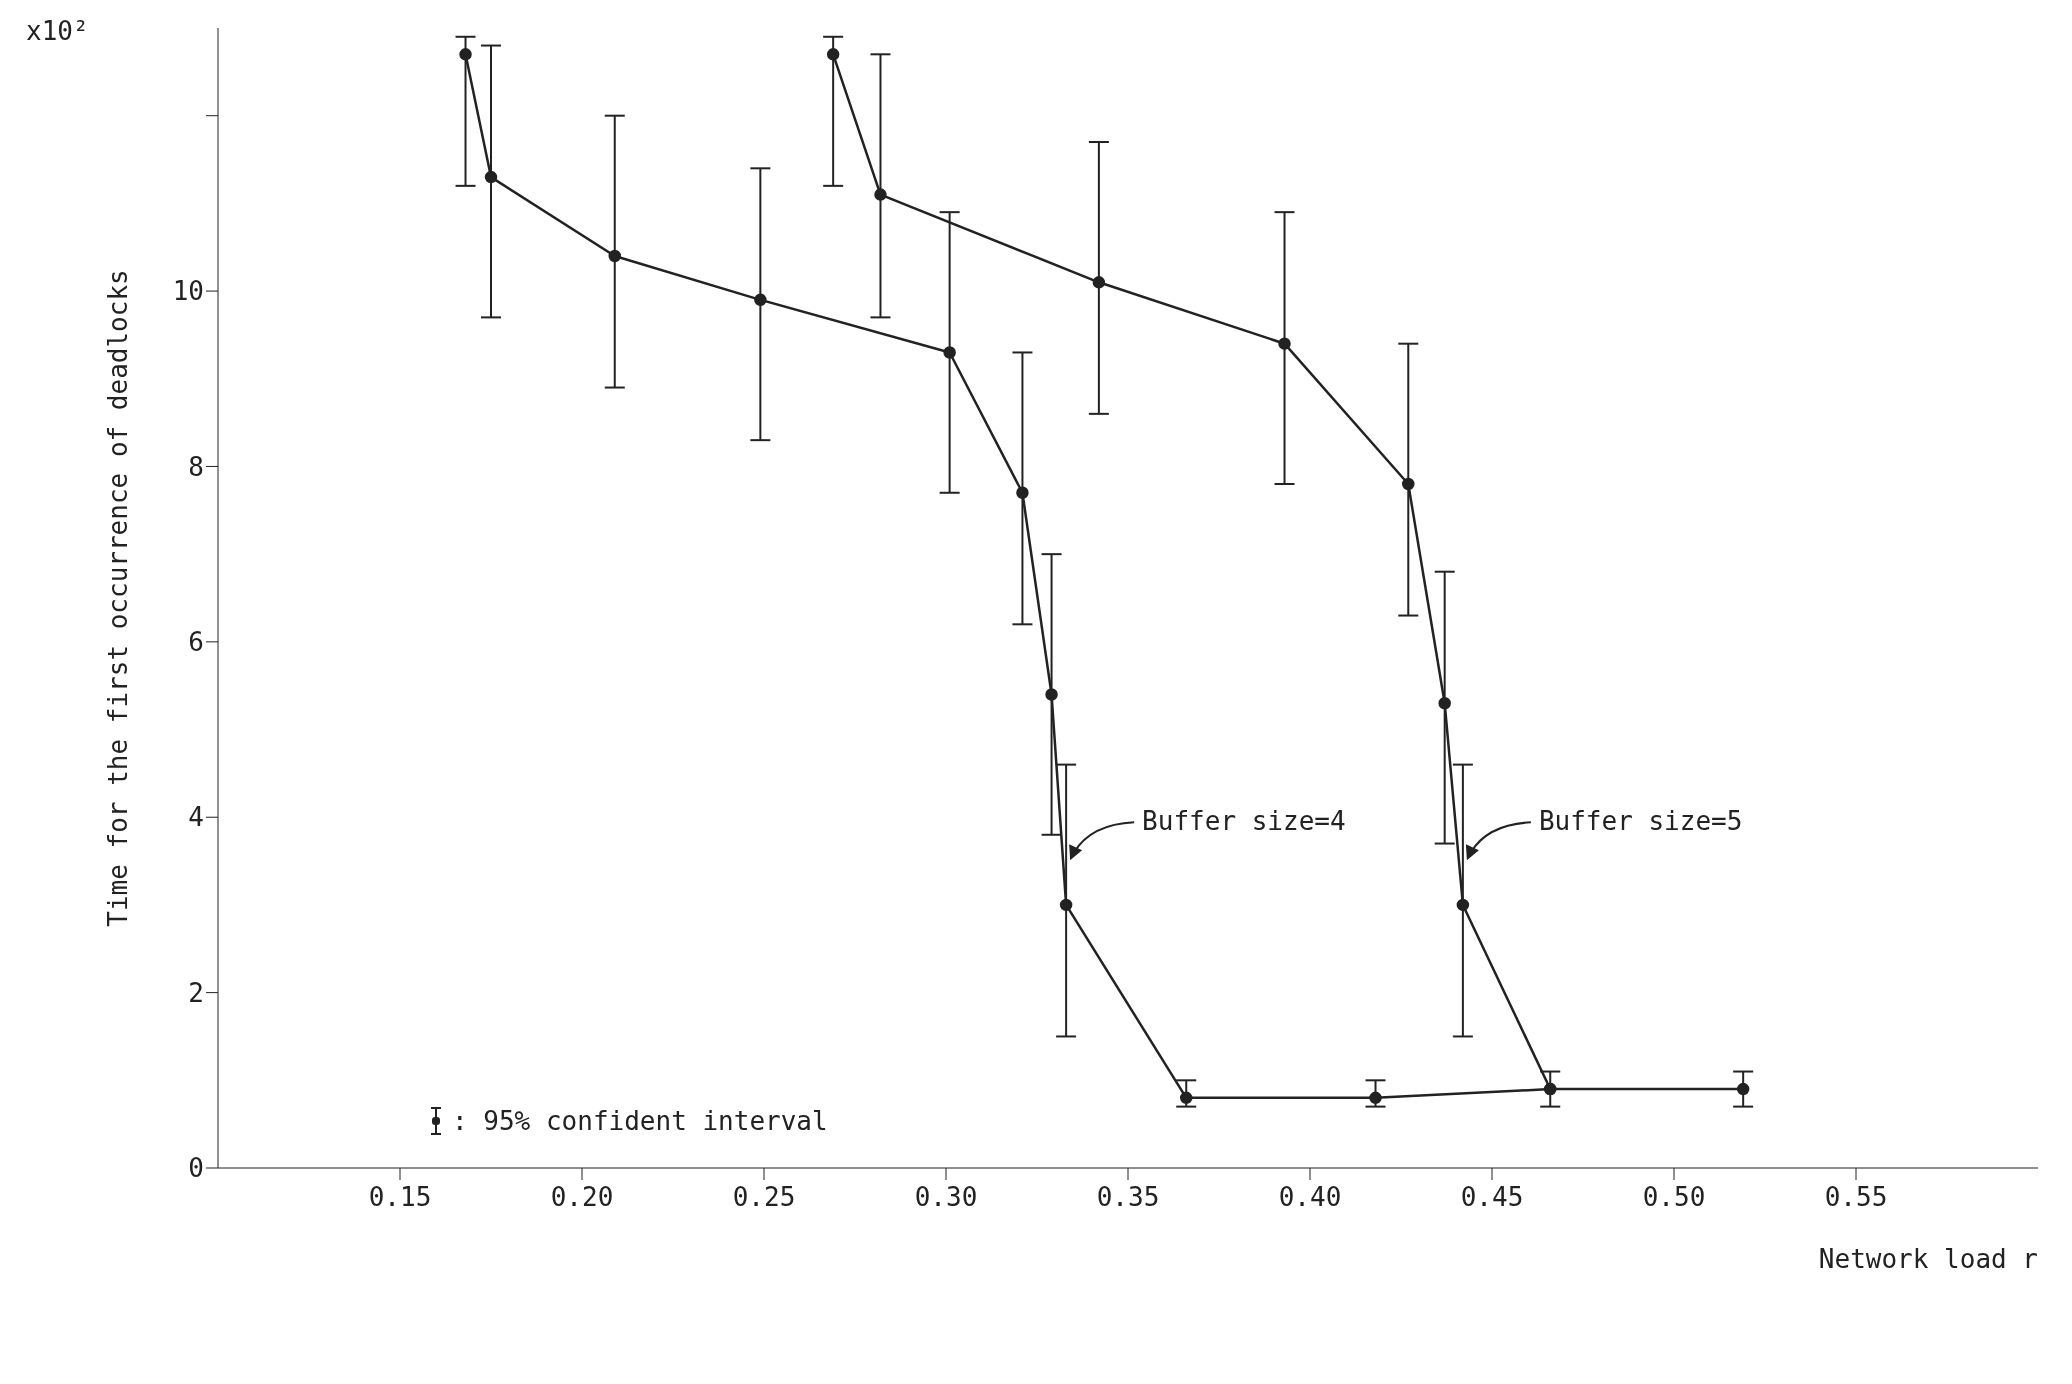 This screenshot has width=2072, height=1384. Describe the element at coordinates (196, 642) in the screenshot. I see `y-tick-label: 6` at that location.